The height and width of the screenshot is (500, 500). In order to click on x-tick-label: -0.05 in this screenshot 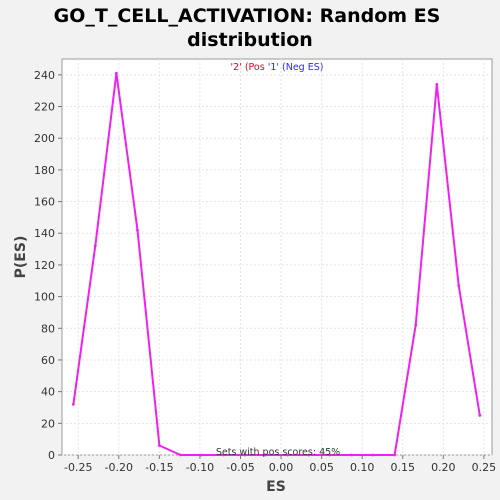, I will do `click(240, 467)`.